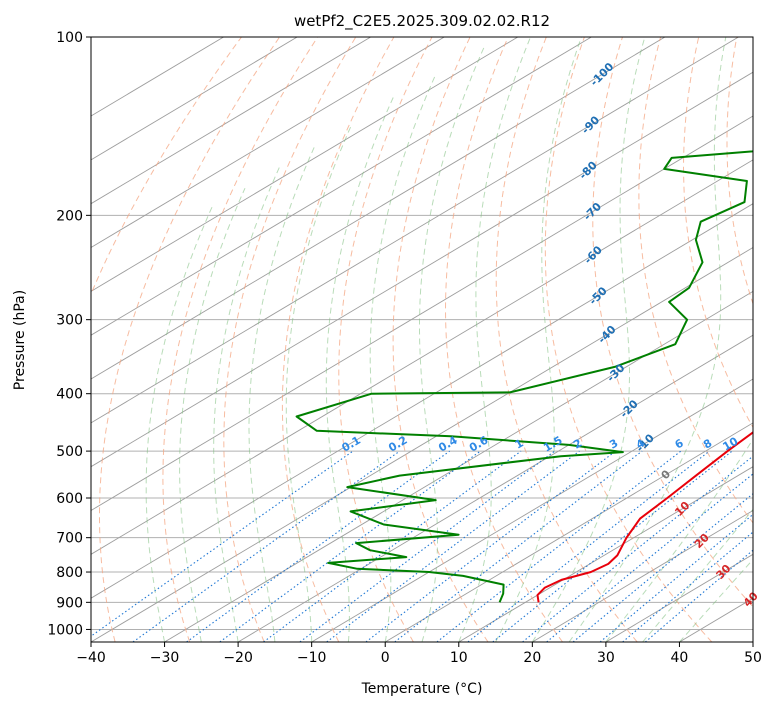  What do you see at coordinates (69, 395) in the screenshot?
I see `y-tick-label: 400` at bounding box center [69, 395].